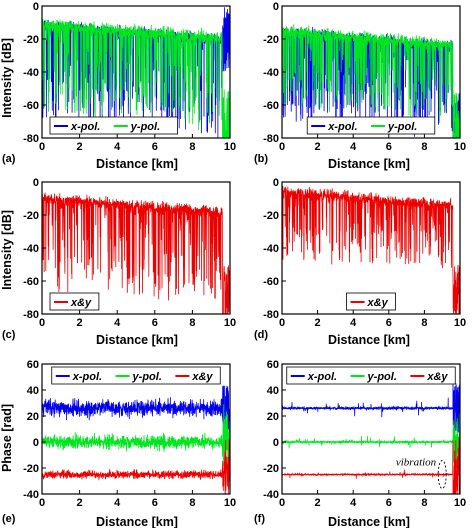 This screenshot has width=474, height=528. What do you see at coordinates (7, 438) in the screenshot?
I see `phase-y-label: Phase [rad]` at bounding box center [7, 438].